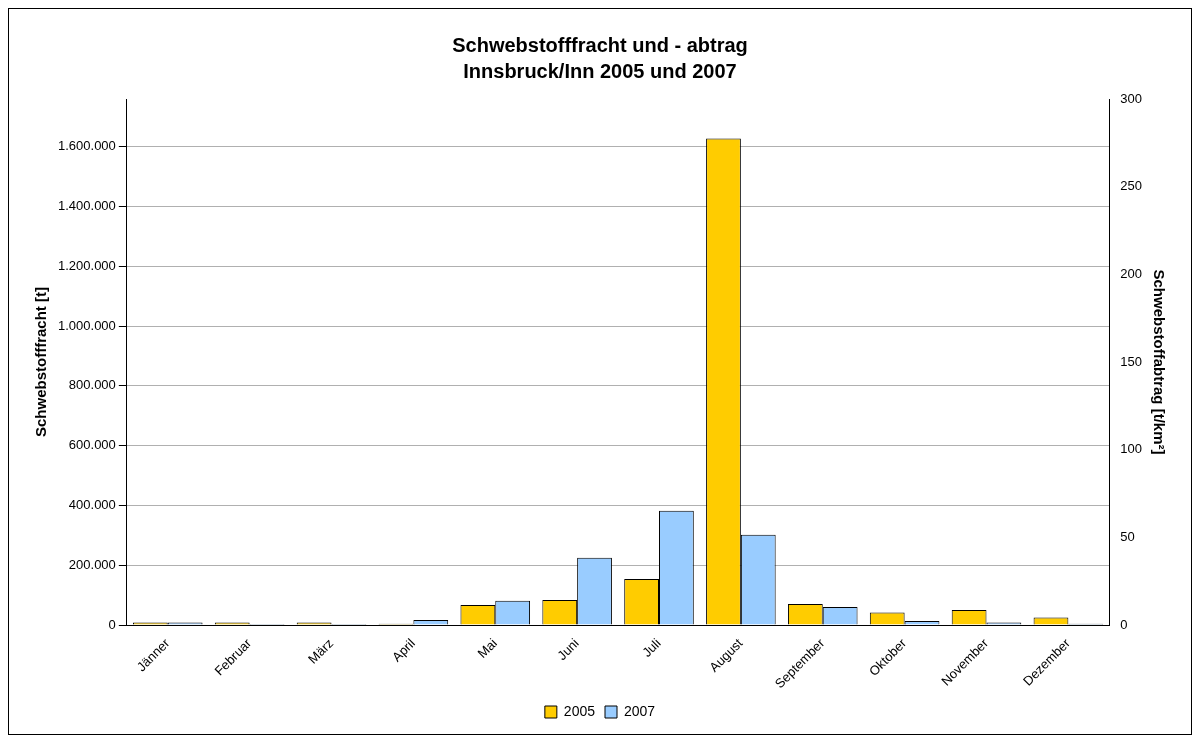 This screenshot has width=1200, height=743. Describe the element at coordinates (1124, 624) in the screenshot. I see `y2-tick-label: 0` at that location.